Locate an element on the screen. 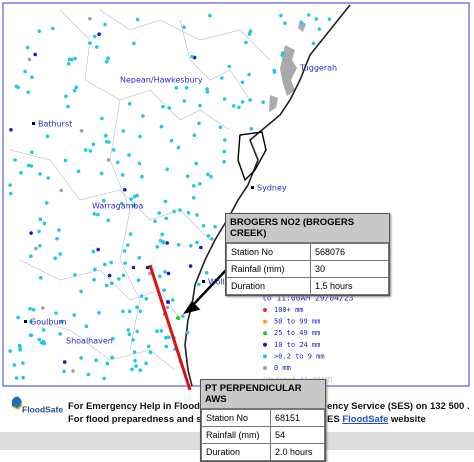 The image size is (474, 462). floodsafe-link: FloodSafe is located at coordinates (365, 419).